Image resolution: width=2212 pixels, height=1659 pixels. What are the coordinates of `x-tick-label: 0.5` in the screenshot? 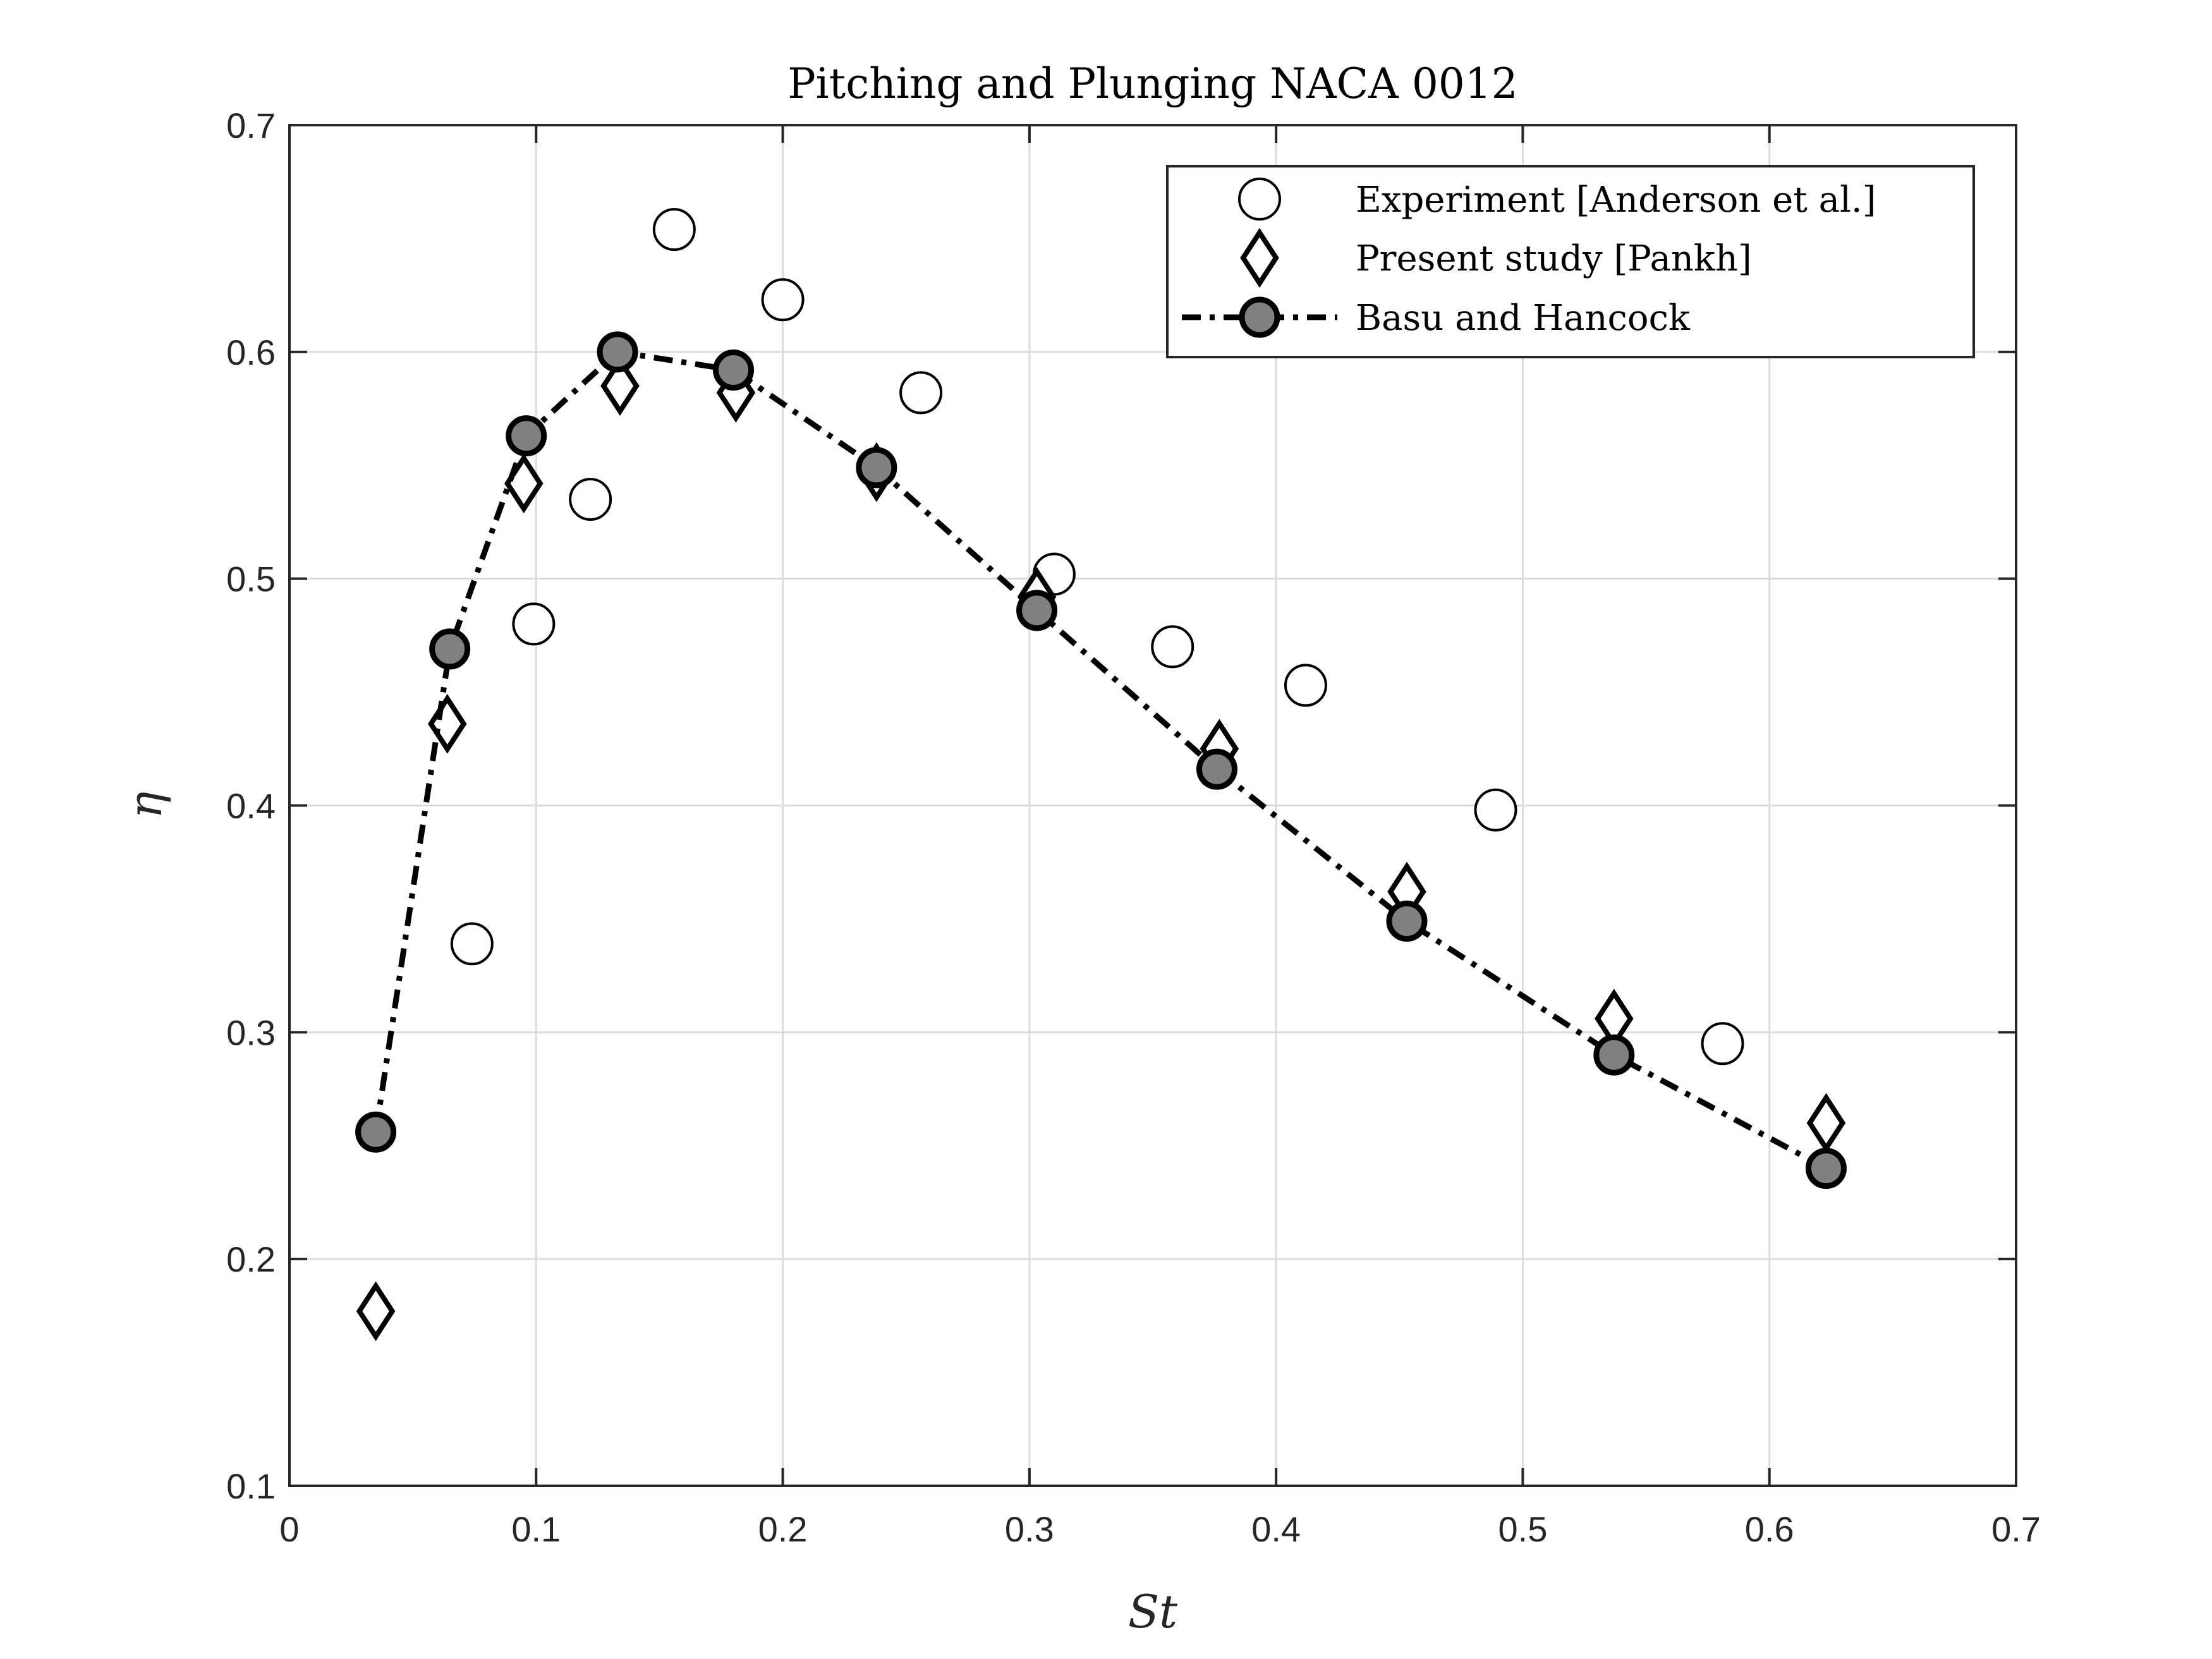 It's located at (1522, 1529).